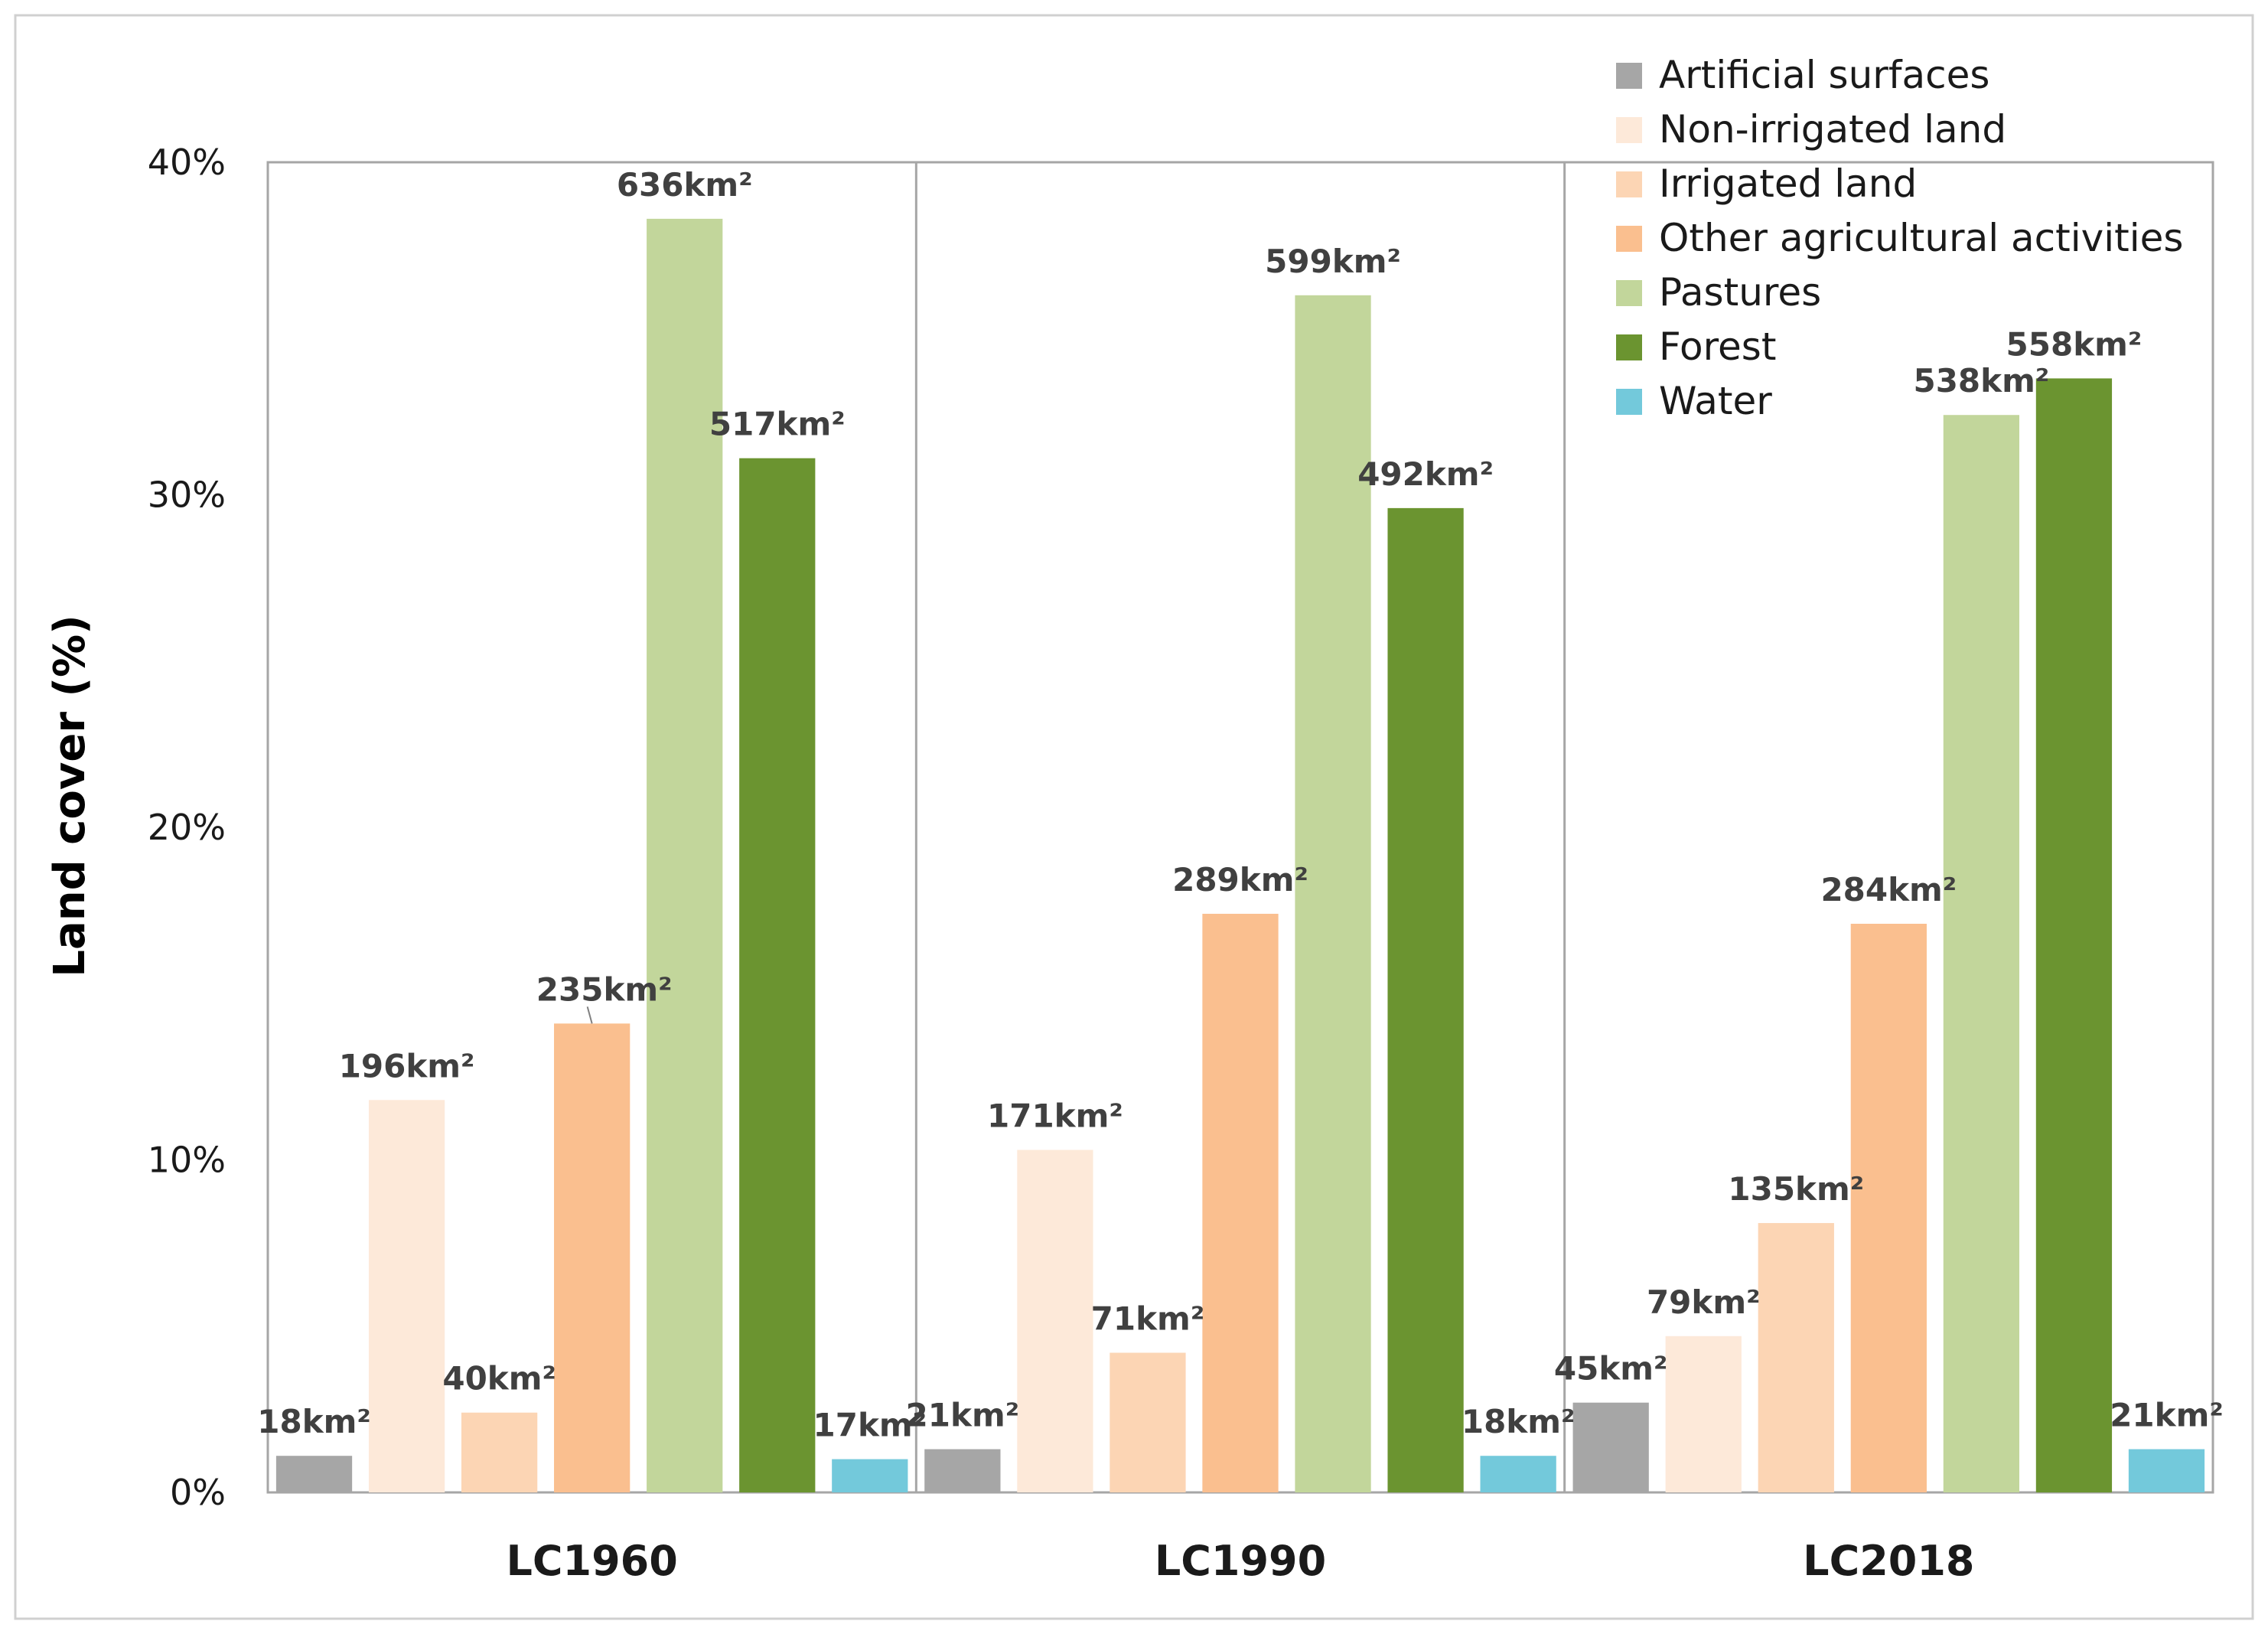 The height and width of the screenshot is (1634, 2268). What do you see at coordinates (1833, 129) in the screenshot?
I see `legend-label: Non-irrigated land` at bounding box center [1833, 129].